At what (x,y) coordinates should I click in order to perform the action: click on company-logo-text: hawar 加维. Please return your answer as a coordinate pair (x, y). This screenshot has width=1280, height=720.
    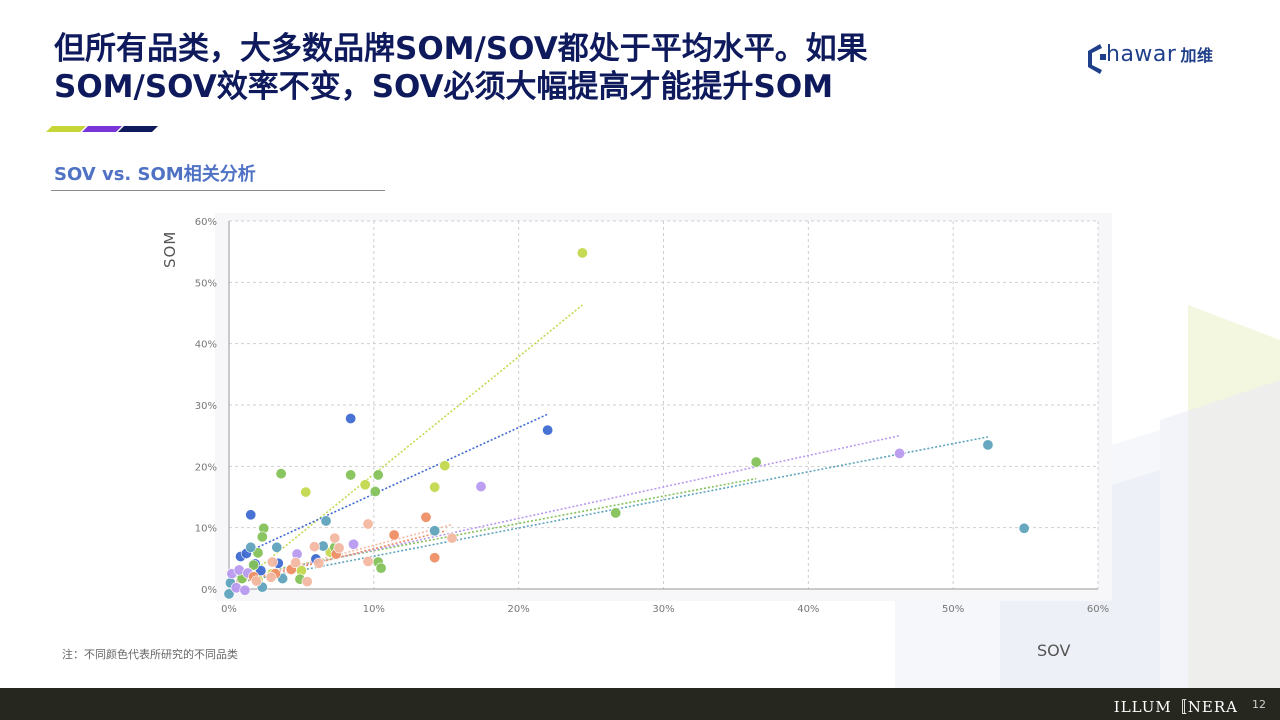
    Looking at the image, I should click on (1159, 54).